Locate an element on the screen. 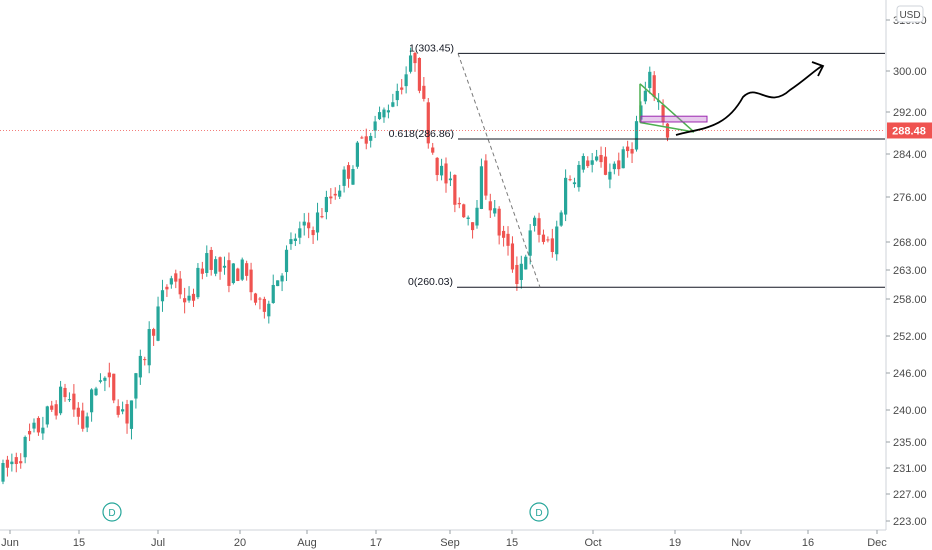 This screenshot has width=932, height=550. pattern-lower-line is located at coordinates (667, 127).